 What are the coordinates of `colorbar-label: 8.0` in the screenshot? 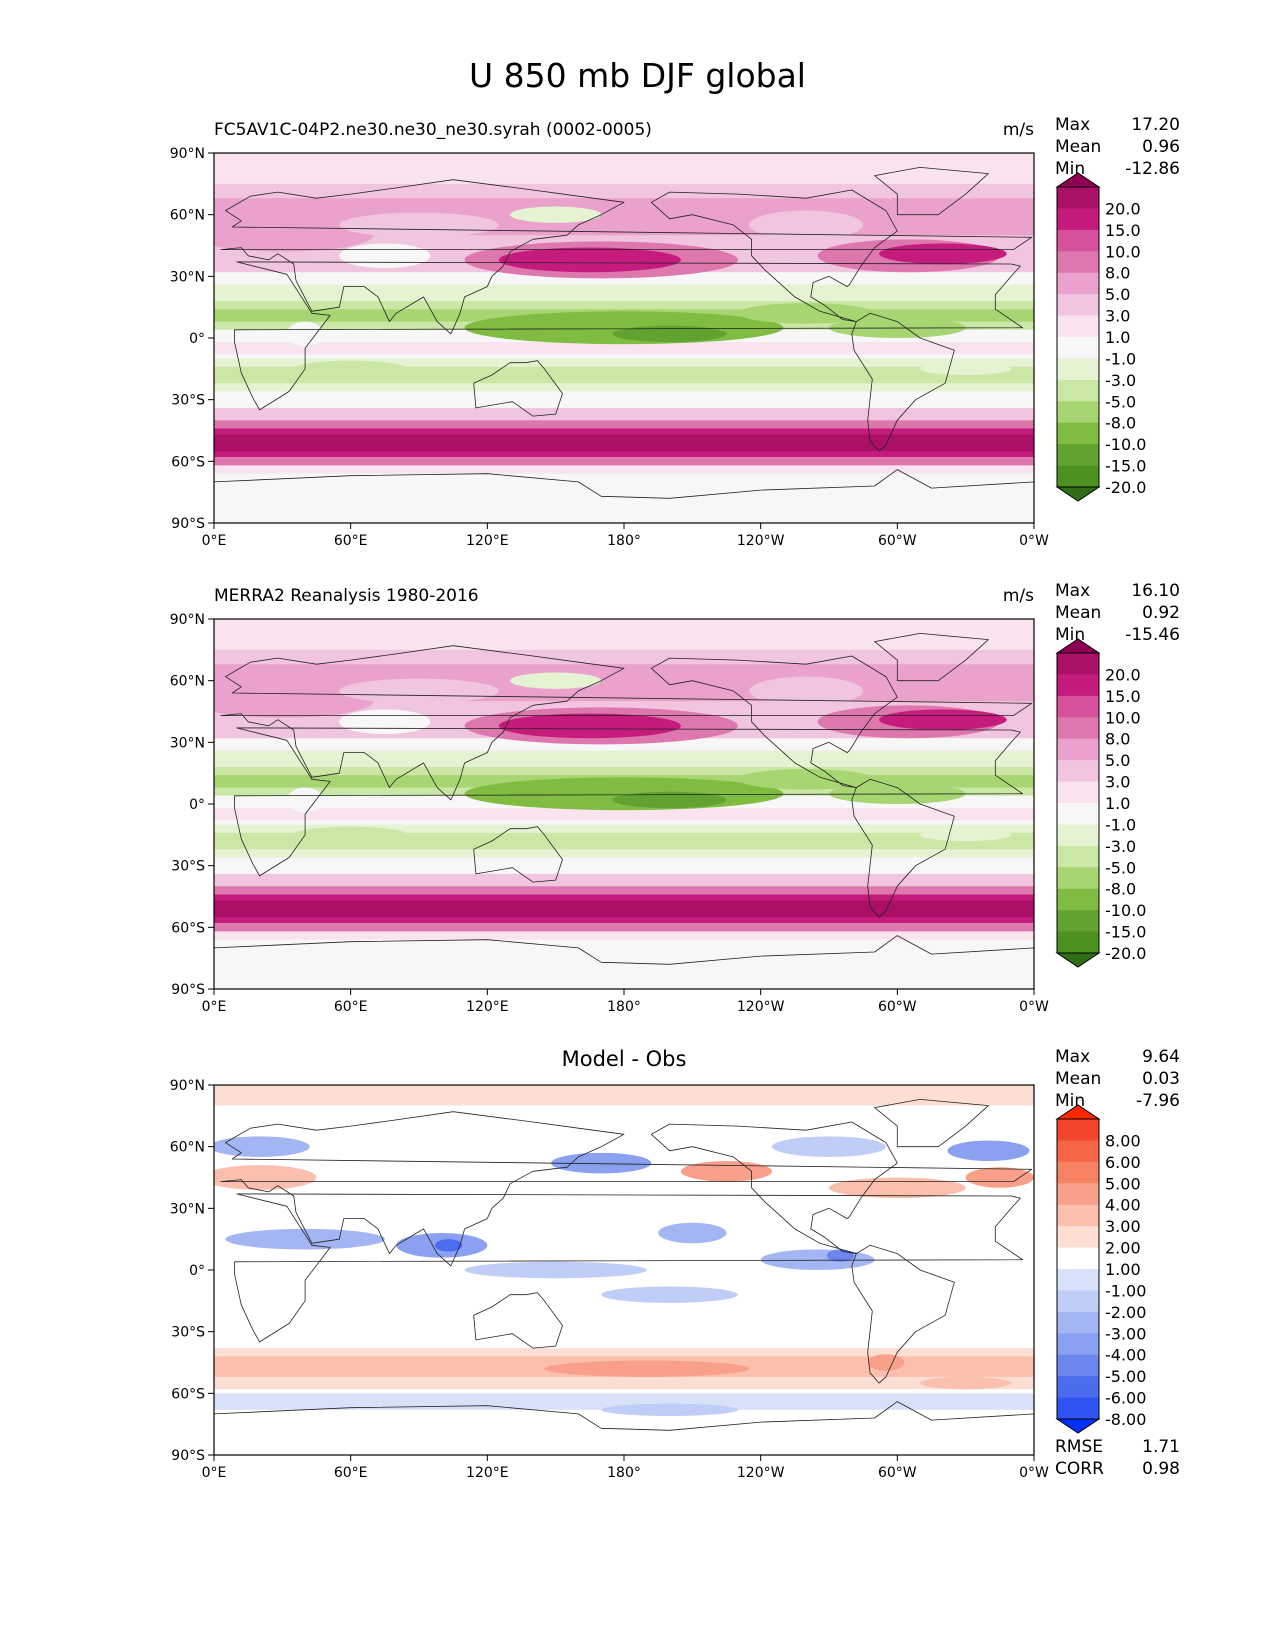 It's located at (1117, 739).